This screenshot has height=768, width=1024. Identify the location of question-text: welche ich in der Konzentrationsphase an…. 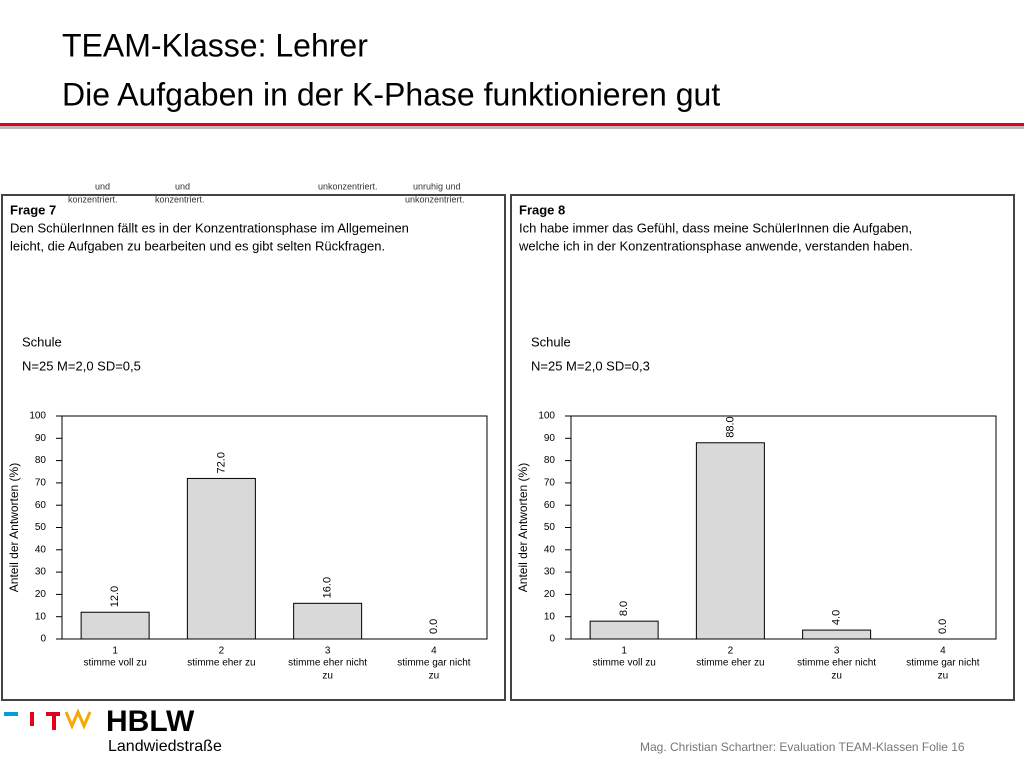
(715, 245).